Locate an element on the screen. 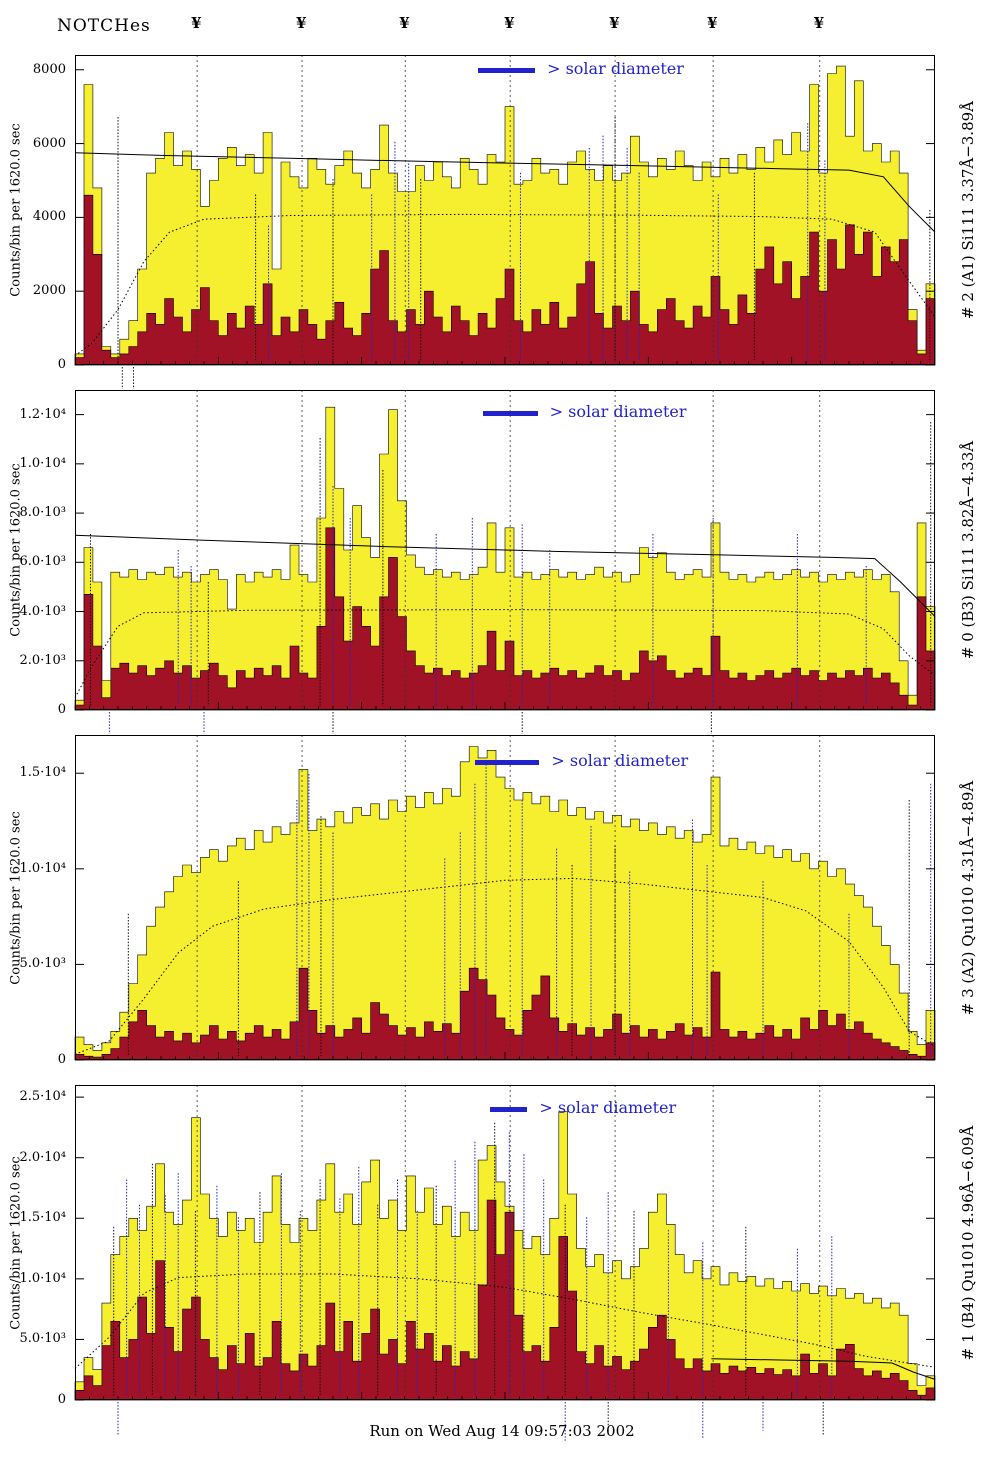 Image resolution: width=1004 pixels, height=1476 pixels. y-axis-ticks: 0 2000 4000 6000 8000 is located at coordinates (36, 213).